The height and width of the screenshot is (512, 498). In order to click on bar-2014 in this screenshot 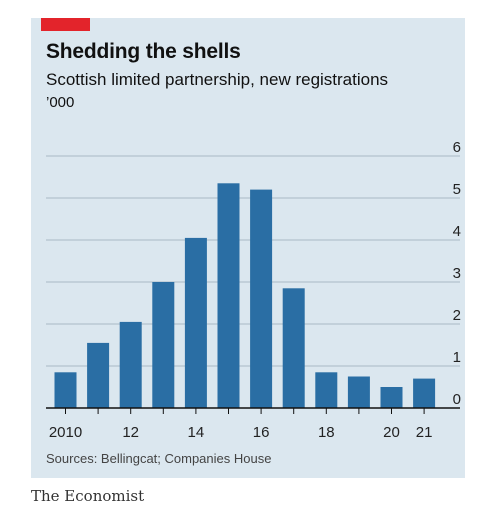, I will do `click(195, 322)`.